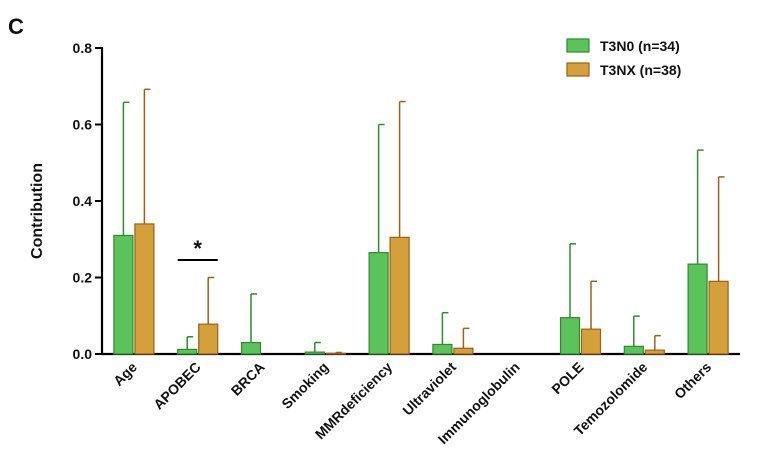 This screenshot has height=474, width=757. What do you see at coordinates (37, 211) in the screenshot?
I see `y-axis-title: Contribution` at bounding box center [37, 211].